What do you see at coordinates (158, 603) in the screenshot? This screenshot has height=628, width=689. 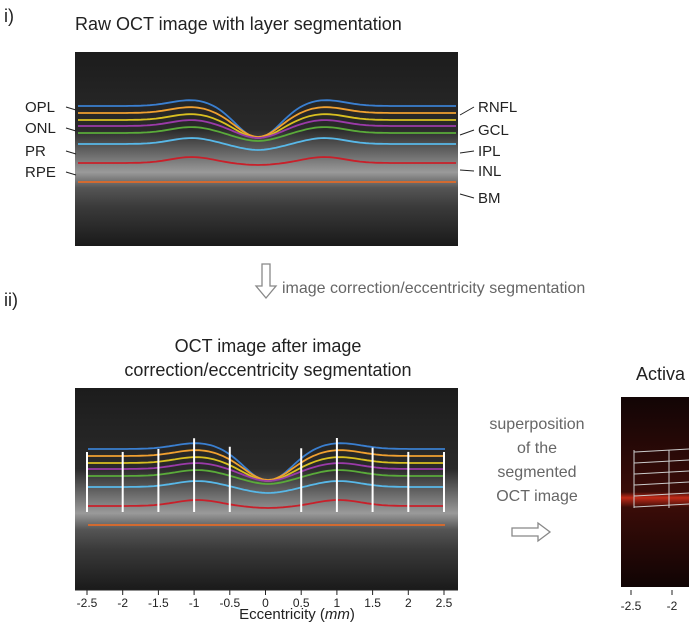 I see `x-tick-label: -1.5` at bounding box center [158, 603].